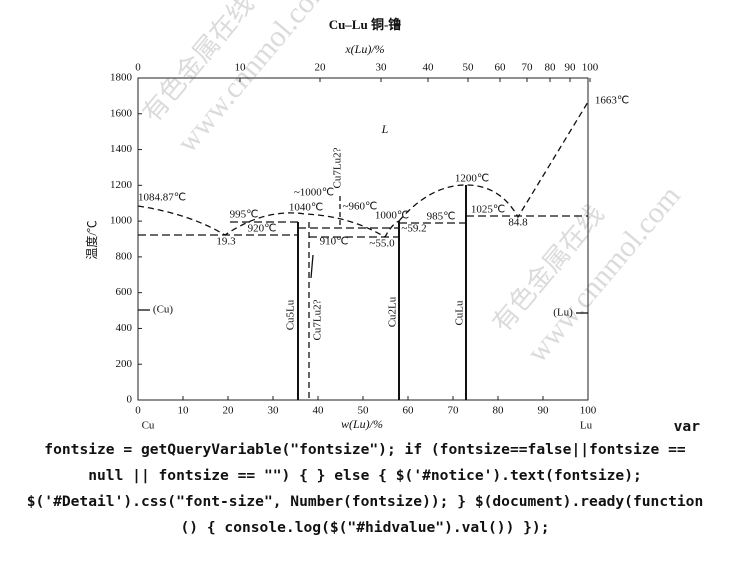 The width and height of the screenshot is (730, 579). I want to click on arrow, so click(312, 266).